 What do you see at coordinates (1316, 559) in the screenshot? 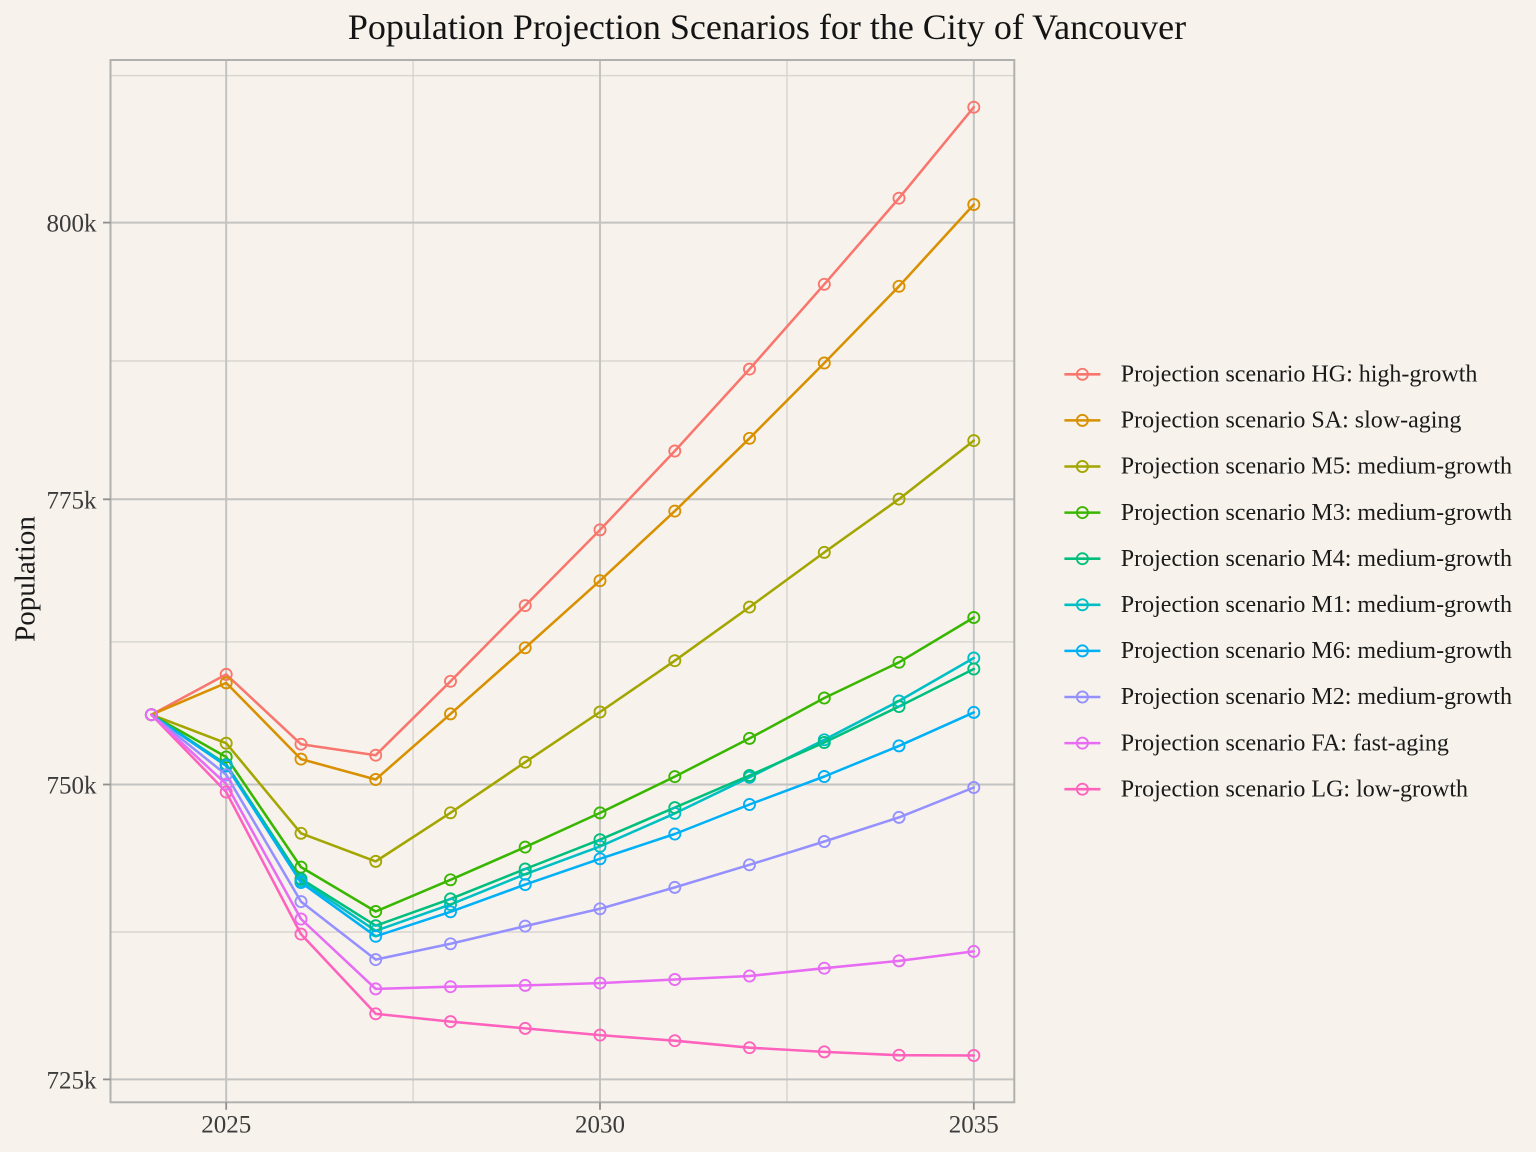
I see `svg-text:Projection scenario M4: medium: Projection scenario M4: medium-growth` at bounding box center [1316, 559].